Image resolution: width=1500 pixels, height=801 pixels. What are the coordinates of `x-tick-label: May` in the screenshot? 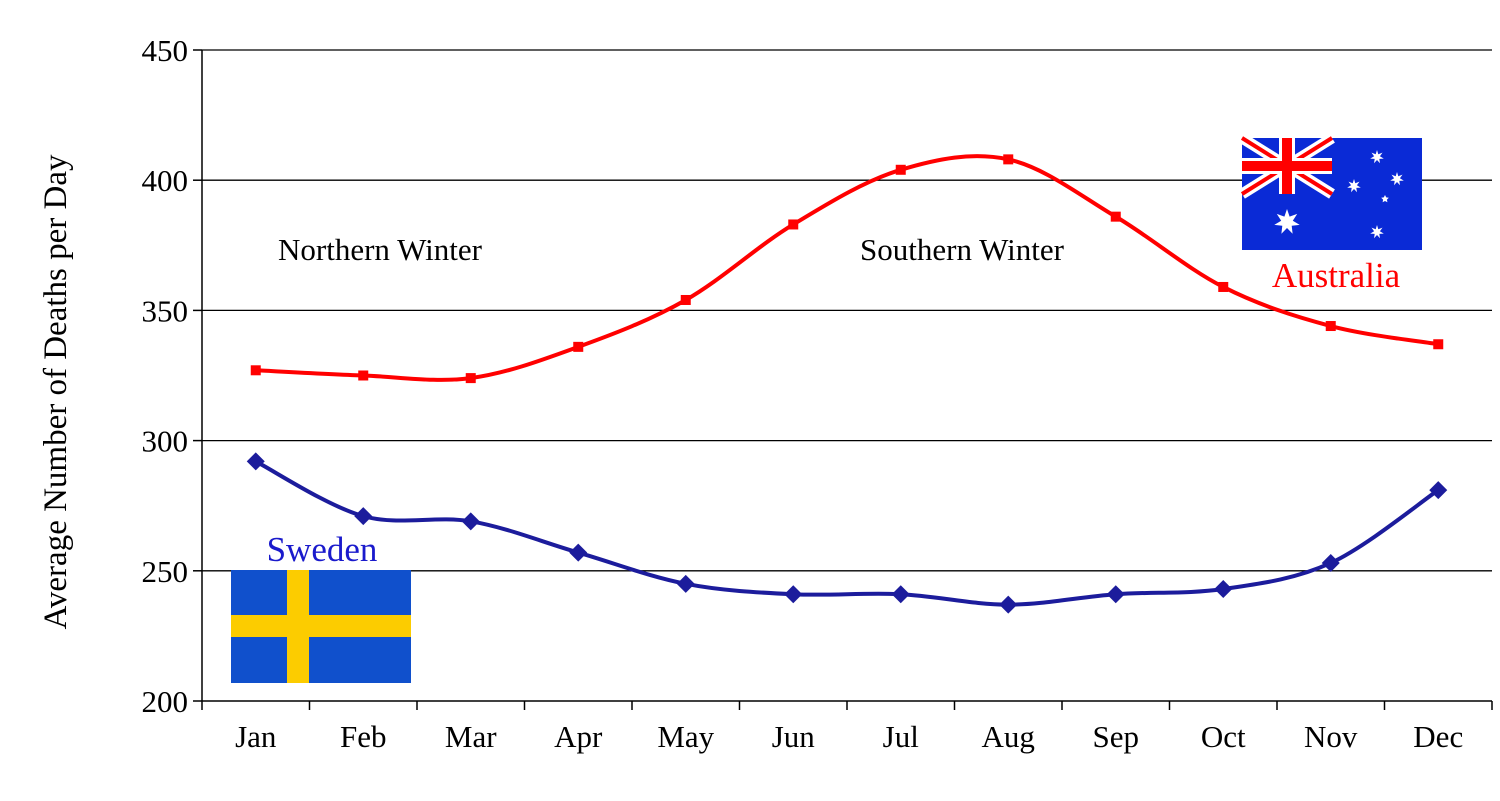 It's located at (685, 736).